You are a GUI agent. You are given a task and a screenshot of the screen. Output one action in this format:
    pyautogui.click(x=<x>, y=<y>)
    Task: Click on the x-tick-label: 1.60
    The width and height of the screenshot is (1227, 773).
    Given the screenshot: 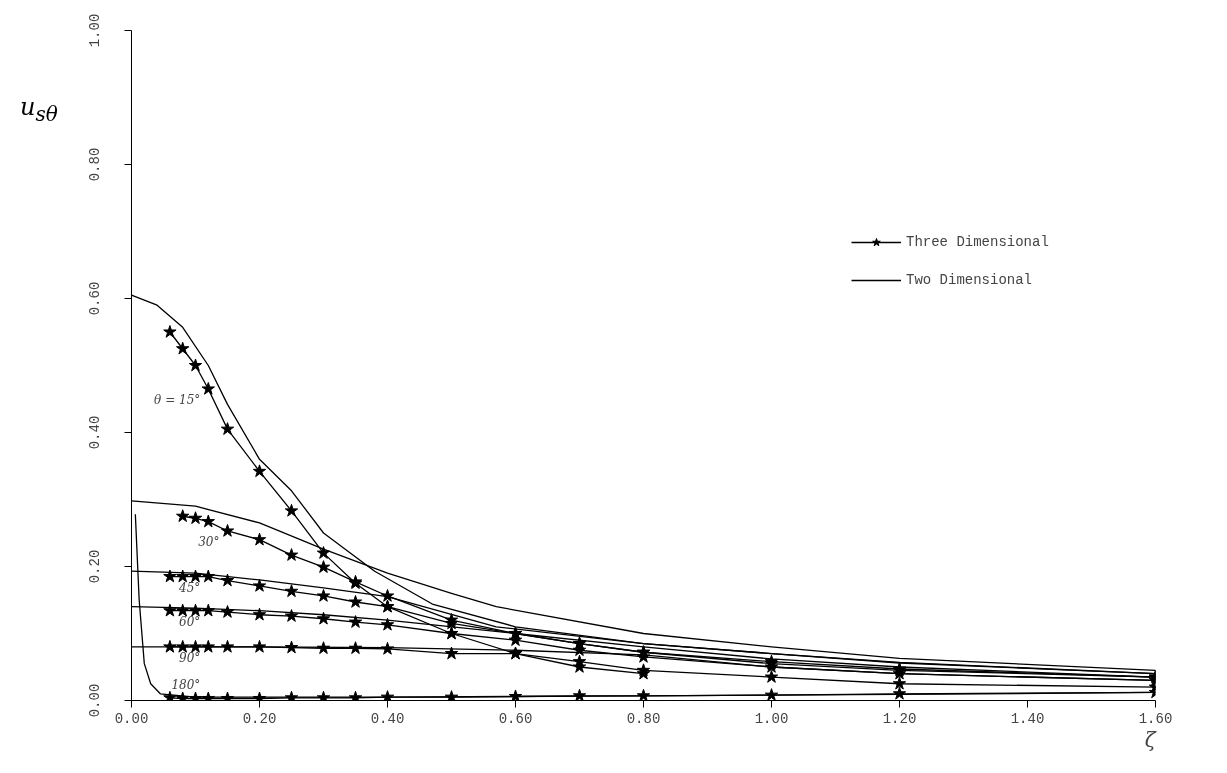 What is the action you would take?
    pyautogui.click(x=1155, y=718)
    